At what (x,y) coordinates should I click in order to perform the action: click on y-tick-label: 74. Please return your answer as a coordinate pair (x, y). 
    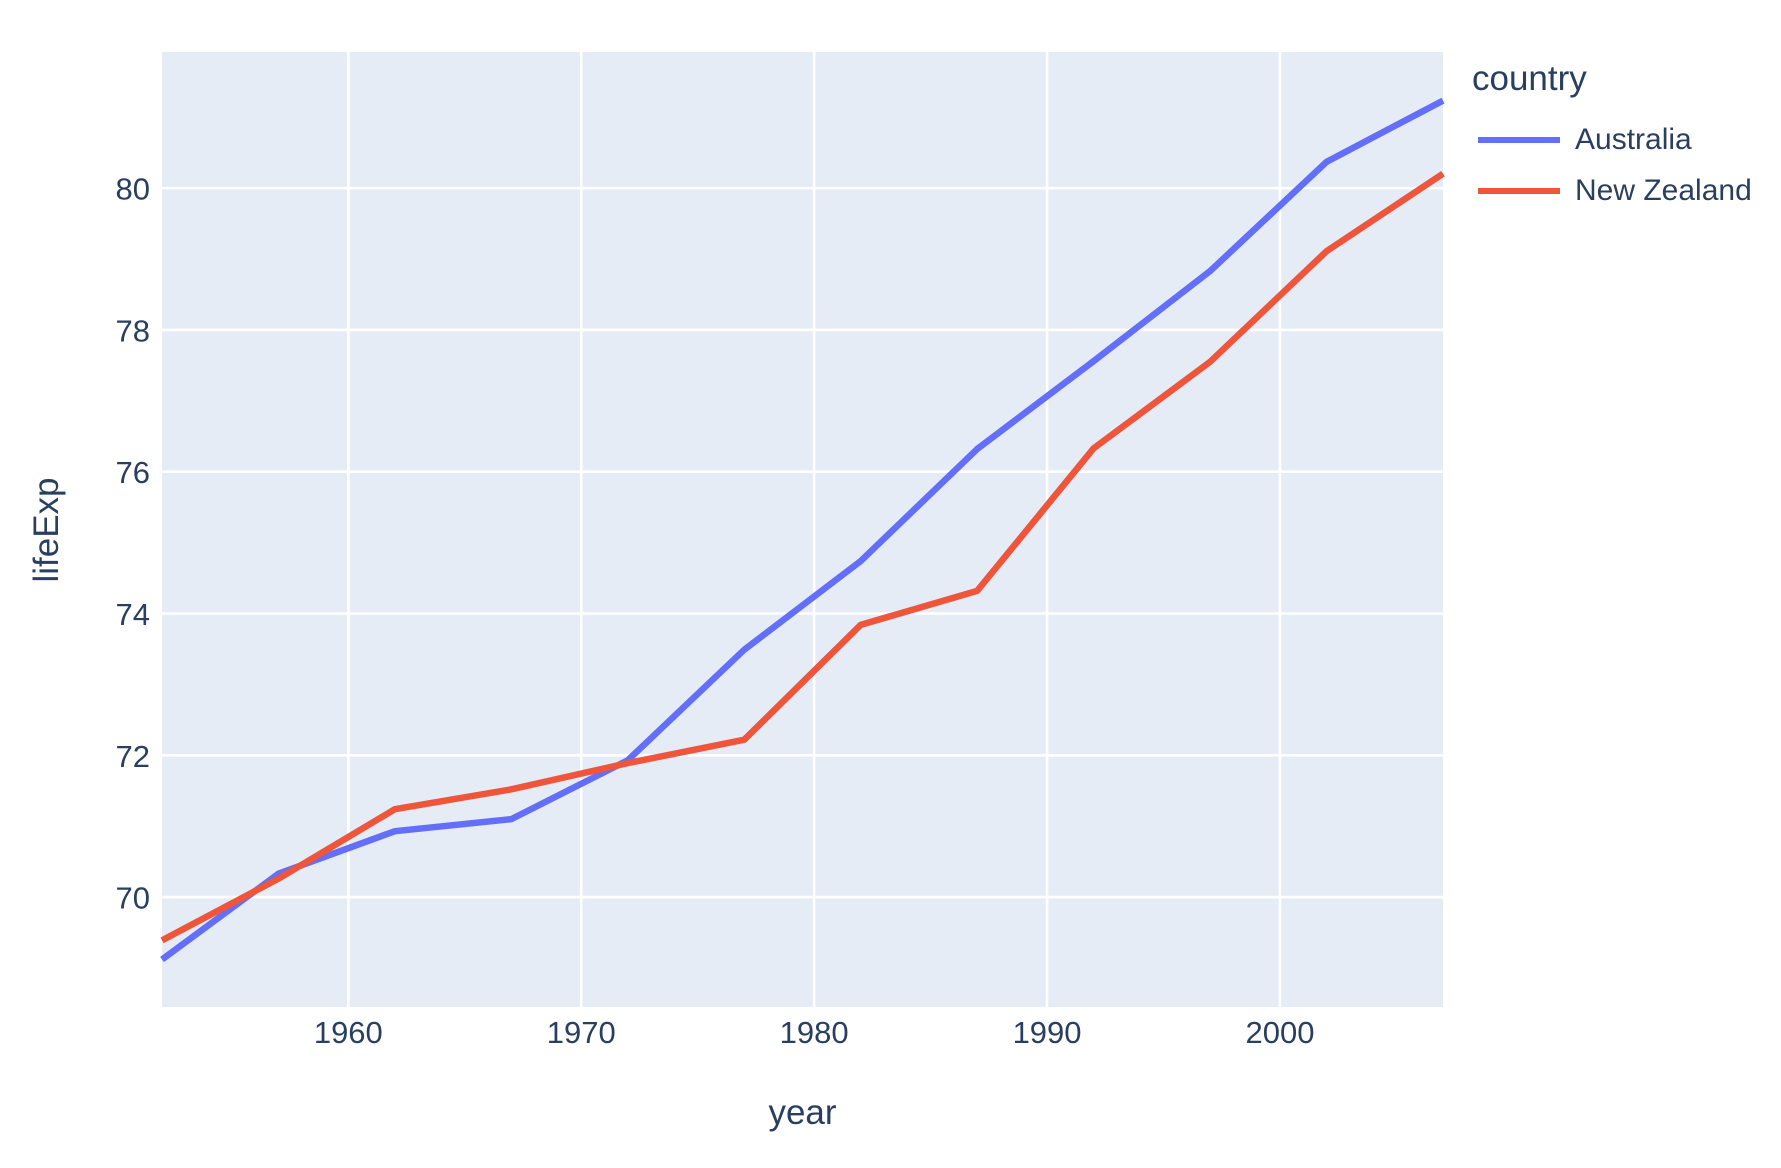
    Looking at the image, I should click on (133, 614).